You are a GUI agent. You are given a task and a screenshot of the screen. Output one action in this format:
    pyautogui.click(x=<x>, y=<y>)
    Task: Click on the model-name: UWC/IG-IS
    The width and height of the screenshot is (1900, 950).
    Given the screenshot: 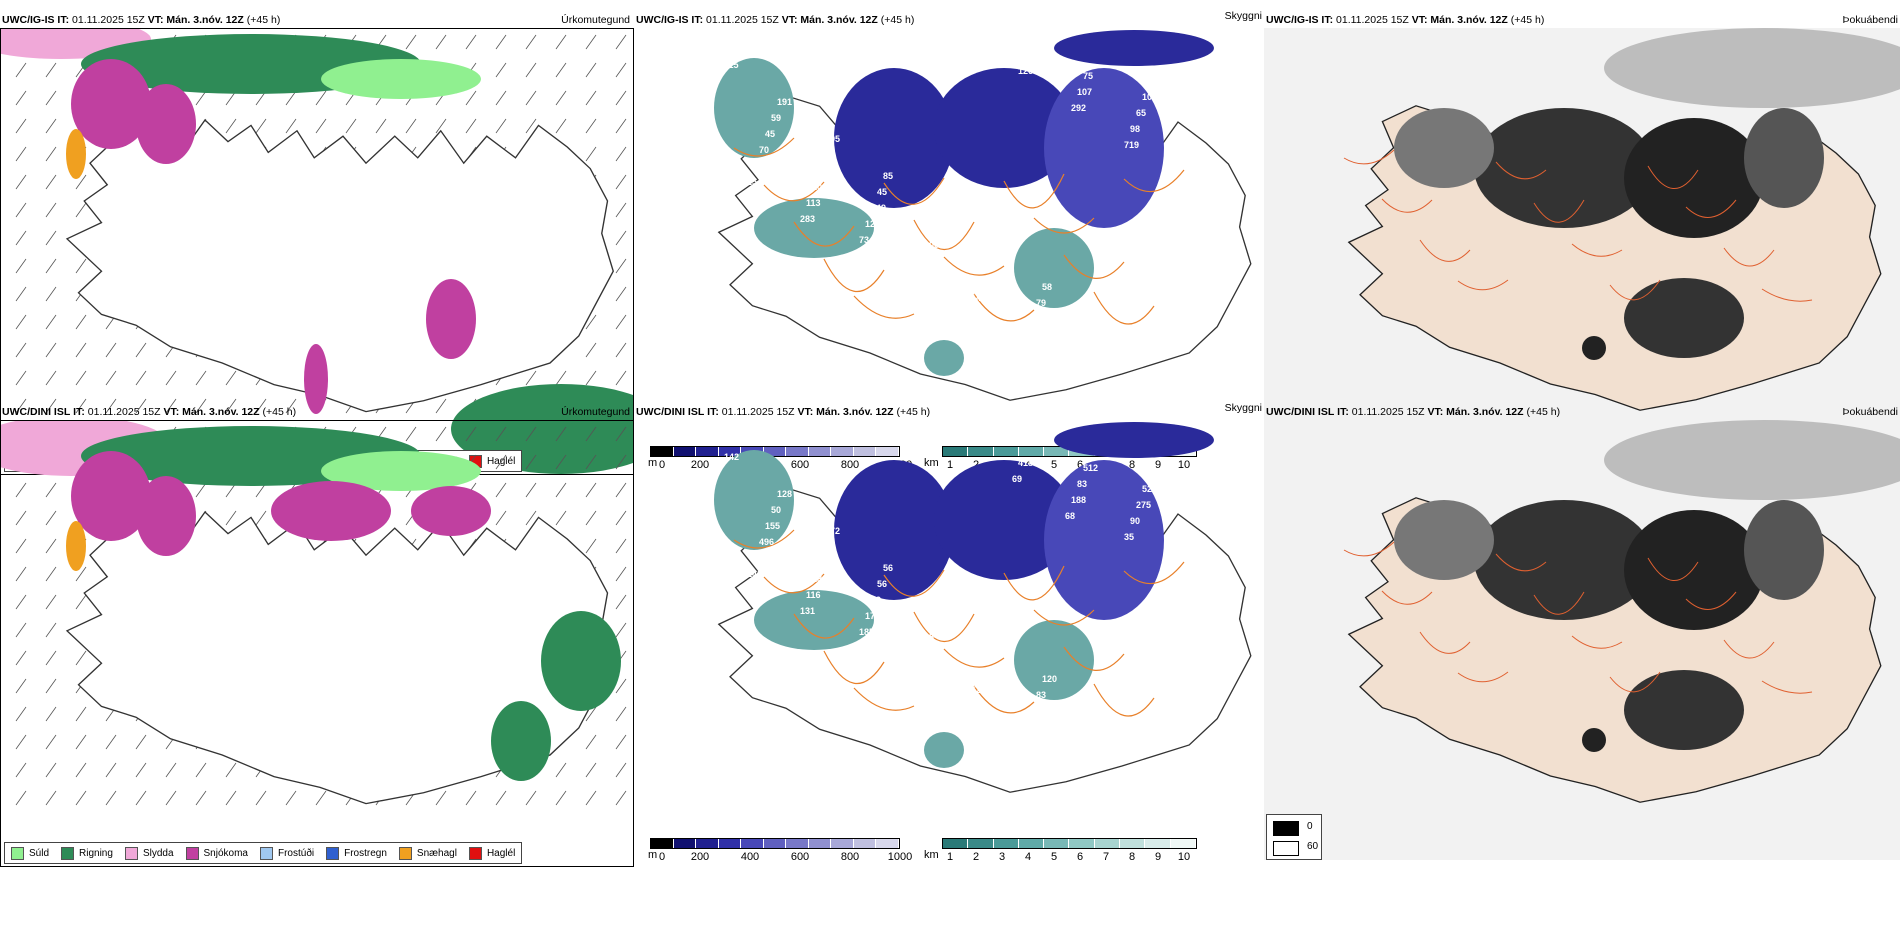 What is the action you would take?
    pyautogui.click(x=662, y=20)
    